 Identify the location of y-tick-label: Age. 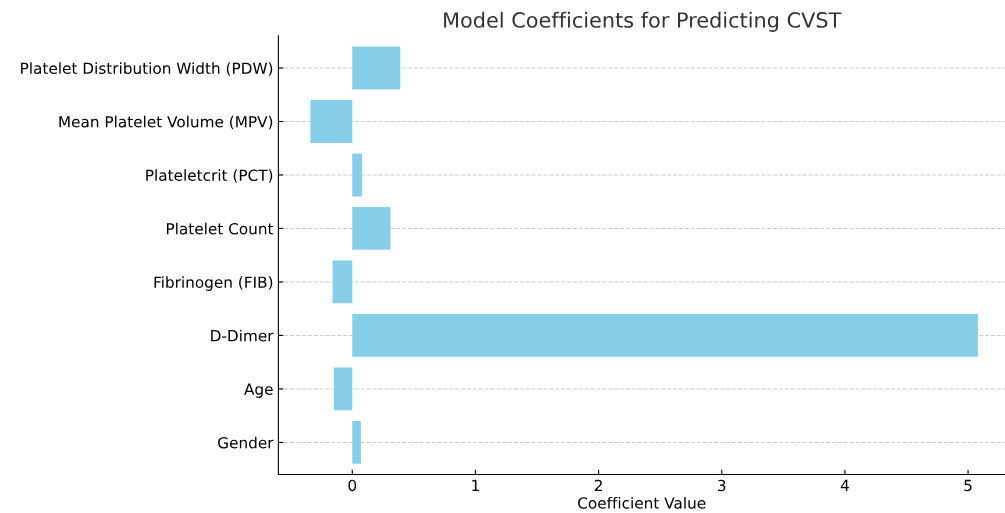
(258, 390).